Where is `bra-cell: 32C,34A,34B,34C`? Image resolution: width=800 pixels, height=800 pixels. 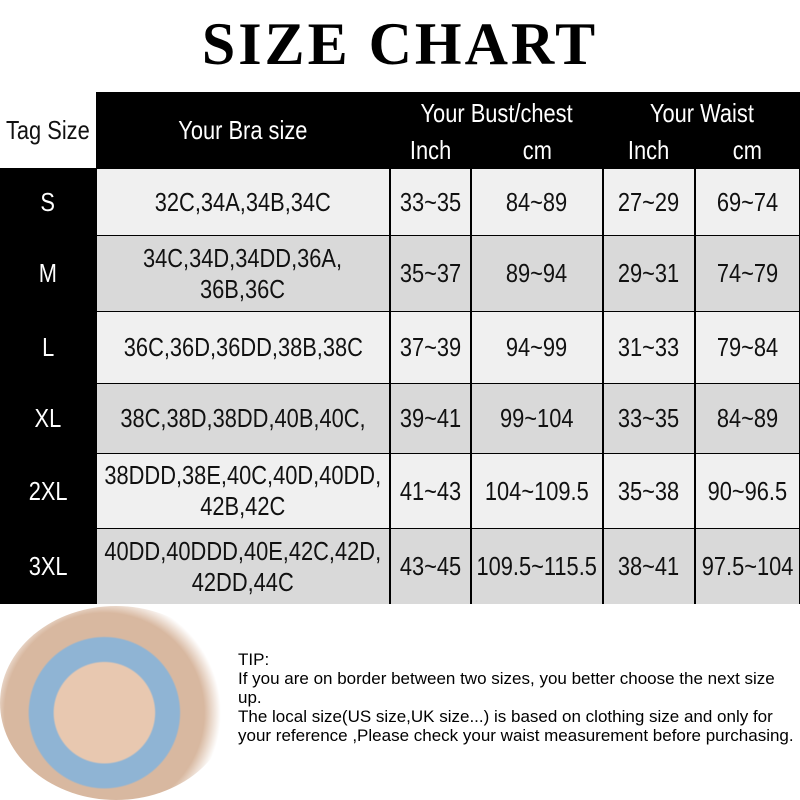 bra-cell: 32C,34A,34B,34C is located at coordinates (243, 202).